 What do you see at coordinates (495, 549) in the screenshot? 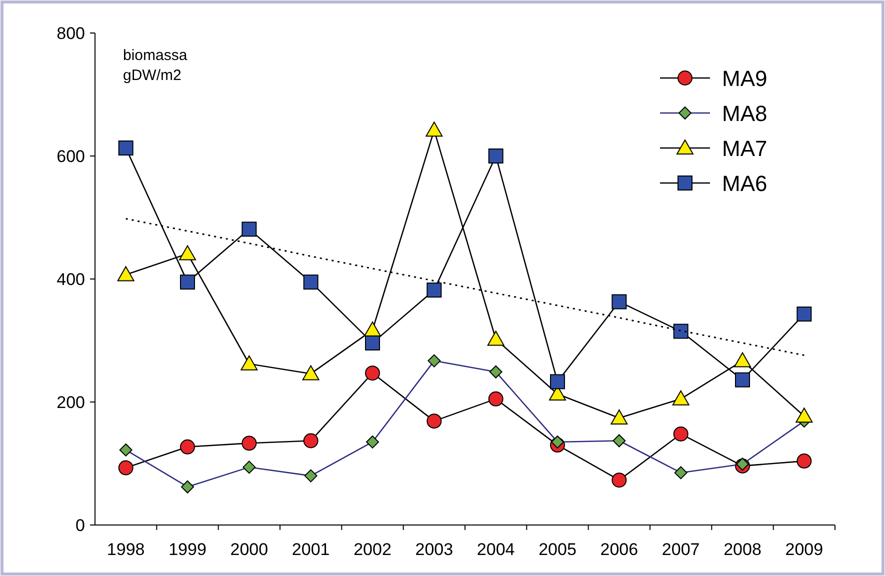
I see `x-tick-label: 2004` at bounding box center [495, 549].